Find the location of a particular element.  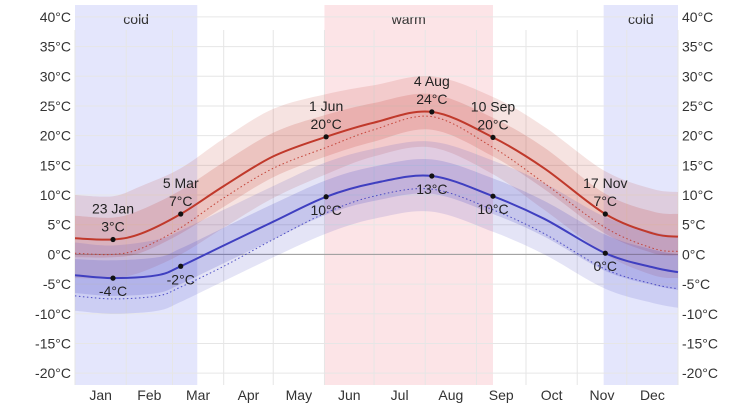

high-date-label: 5 Mar is located at coordinates (181, 183).